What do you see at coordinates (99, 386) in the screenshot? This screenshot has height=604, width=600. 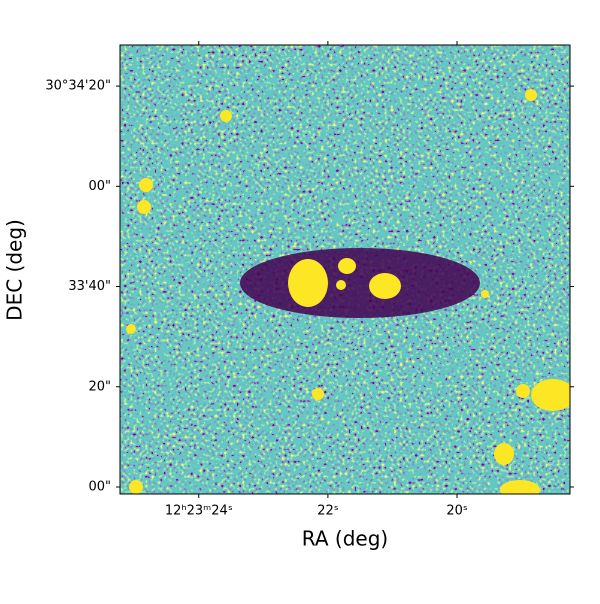 I see `y-tick-label: 20"` at bounding box center [99, 386].